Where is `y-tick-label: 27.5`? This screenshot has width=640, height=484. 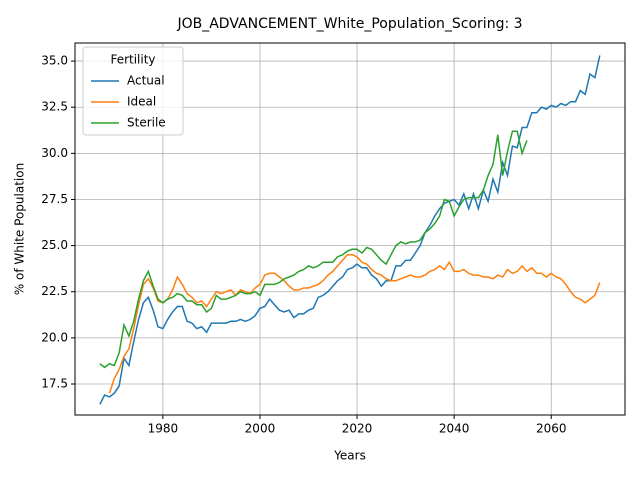 y-tick-label: 27.5 is located at coordinates (54, 199).